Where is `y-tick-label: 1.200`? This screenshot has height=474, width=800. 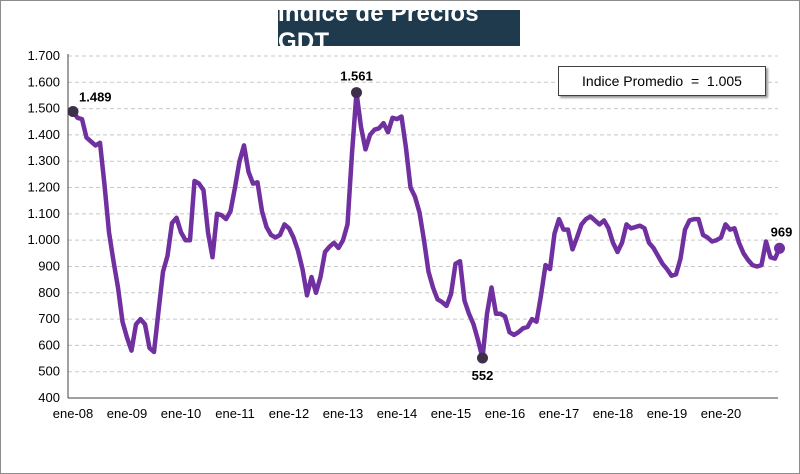
y-tick-label: 1.200 is located at coordinates (43, 187).